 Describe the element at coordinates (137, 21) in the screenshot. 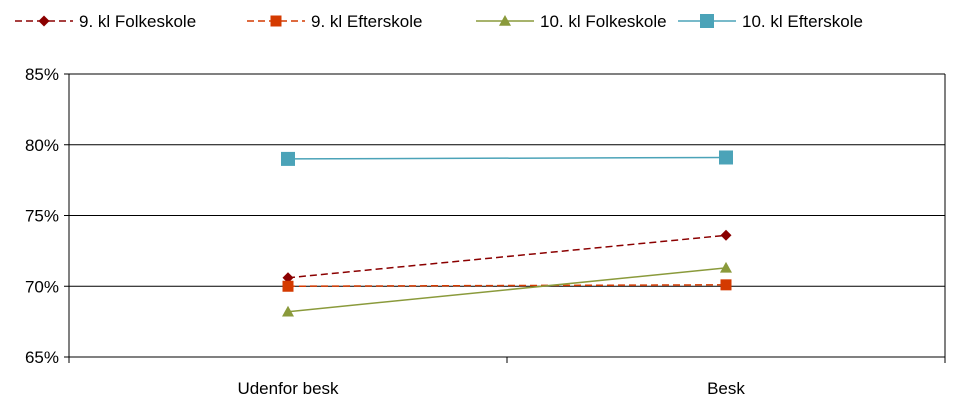

I see `legend-label: 9. kl Folkeskole` at that location.